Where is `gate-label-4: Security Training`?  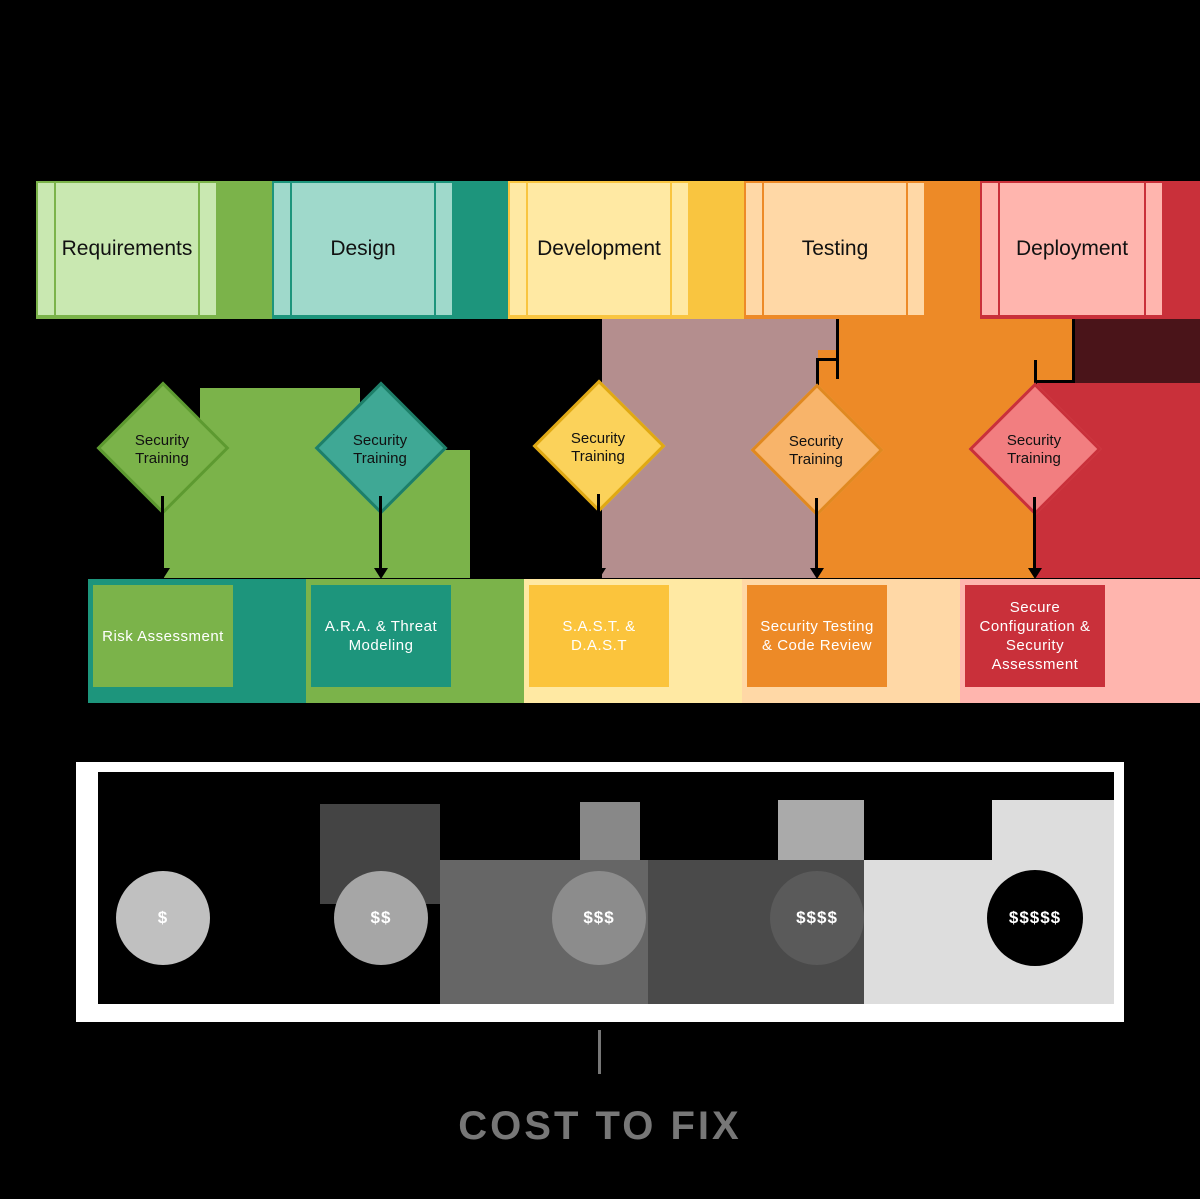
gate-label-4: Security Training is located at coordinates (816, 451).